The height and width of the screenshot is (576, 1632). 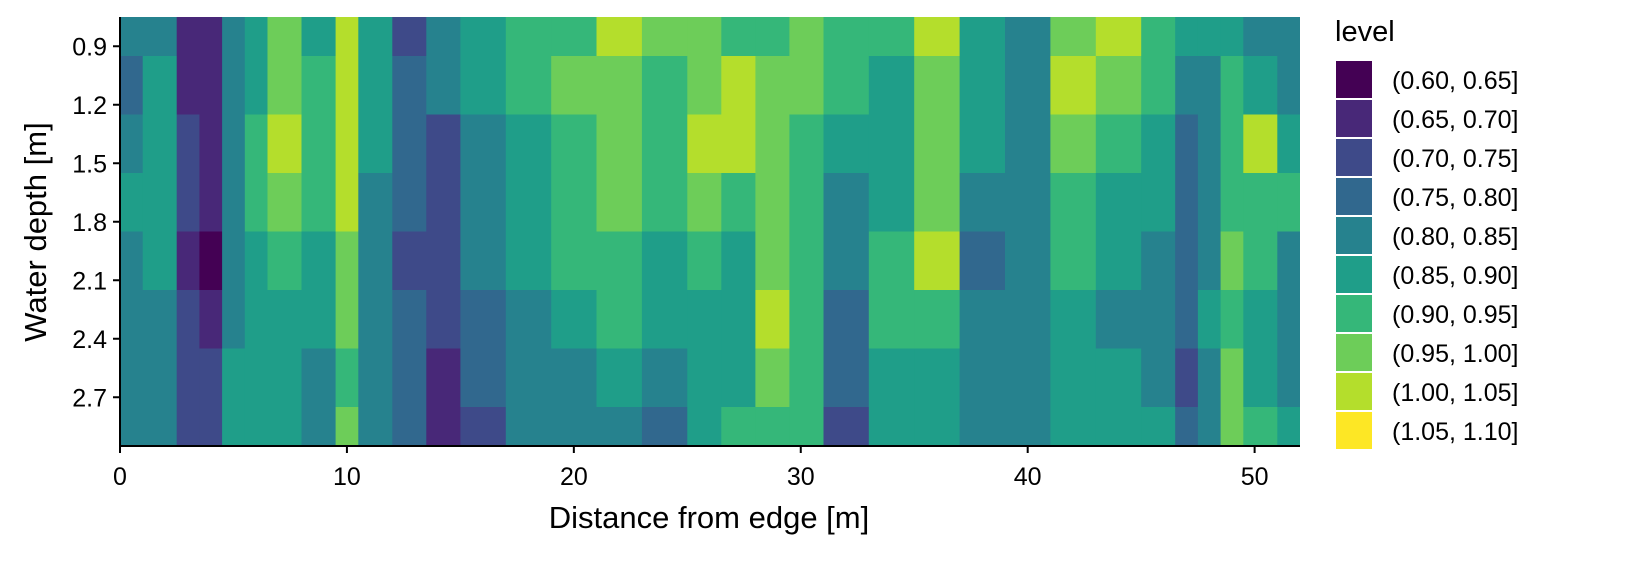 What do you see at coordinates (89, 106) in the screenshot?
I see `y-tick-label: 1.2` at bounding box center [89, 106].